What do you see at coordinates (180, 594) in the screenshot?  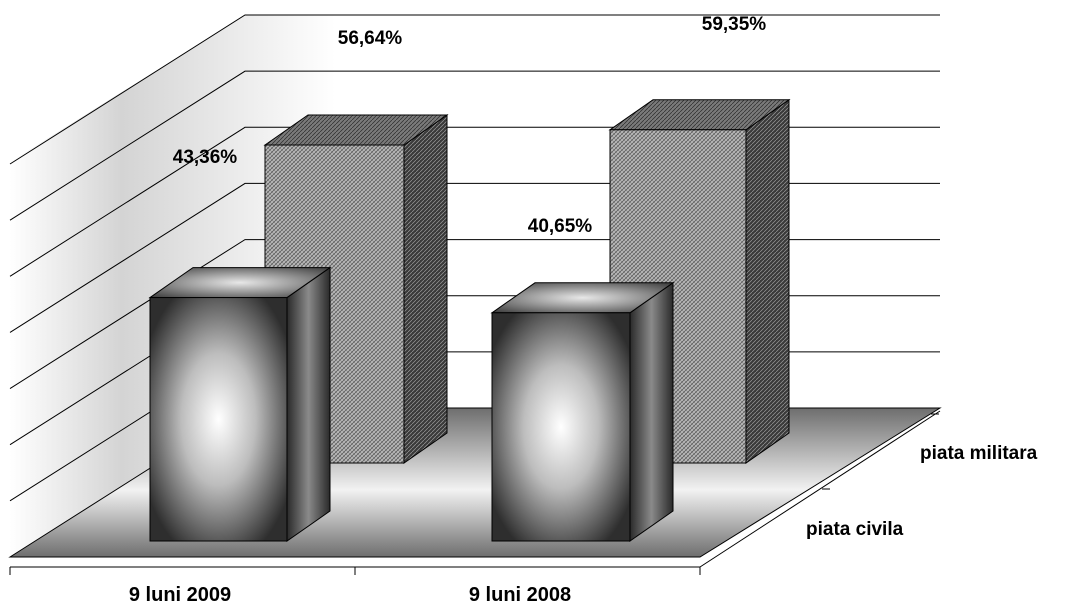 I see `x-tick-label: 9 luni 2009` at bounding box center [180, 594].